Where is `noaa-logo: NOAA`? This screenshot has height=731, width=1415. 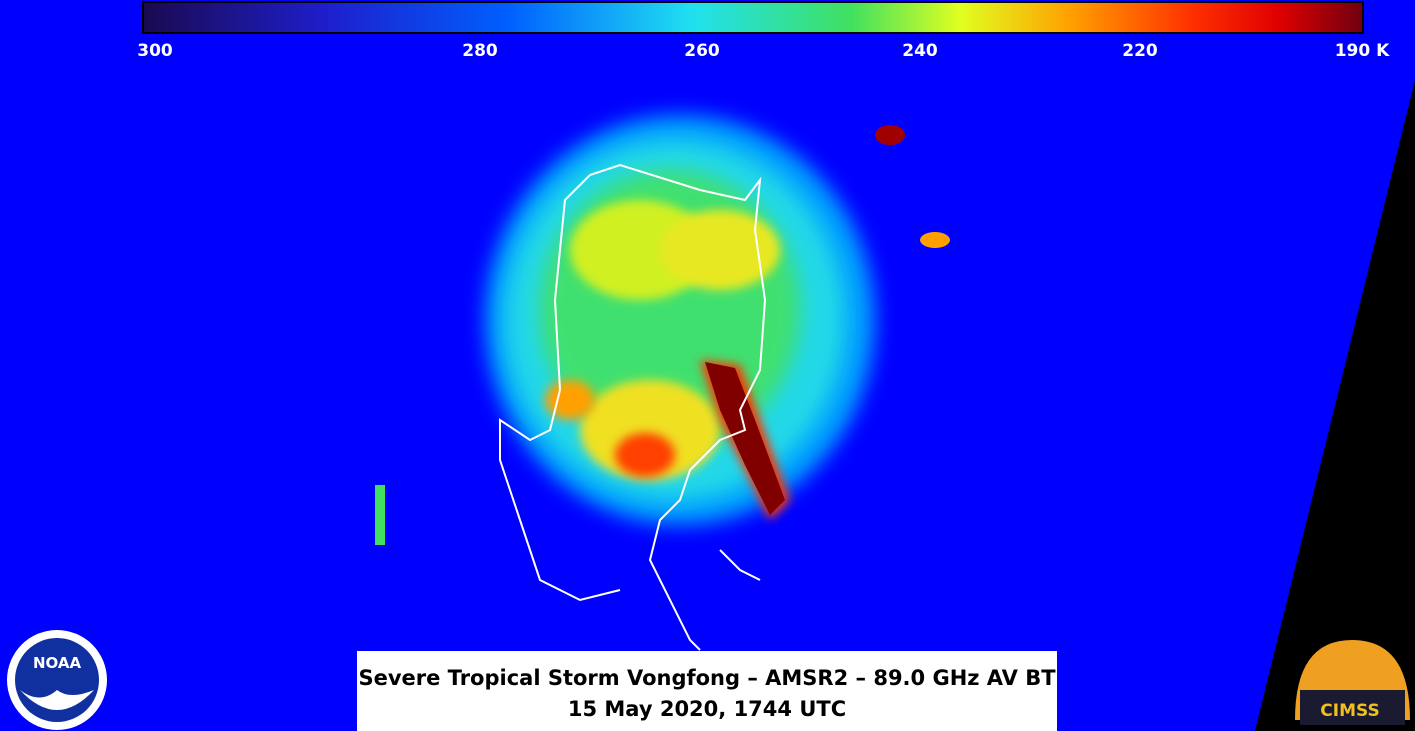
noaa-logo: NOAA is located at coordinates (57, 680).